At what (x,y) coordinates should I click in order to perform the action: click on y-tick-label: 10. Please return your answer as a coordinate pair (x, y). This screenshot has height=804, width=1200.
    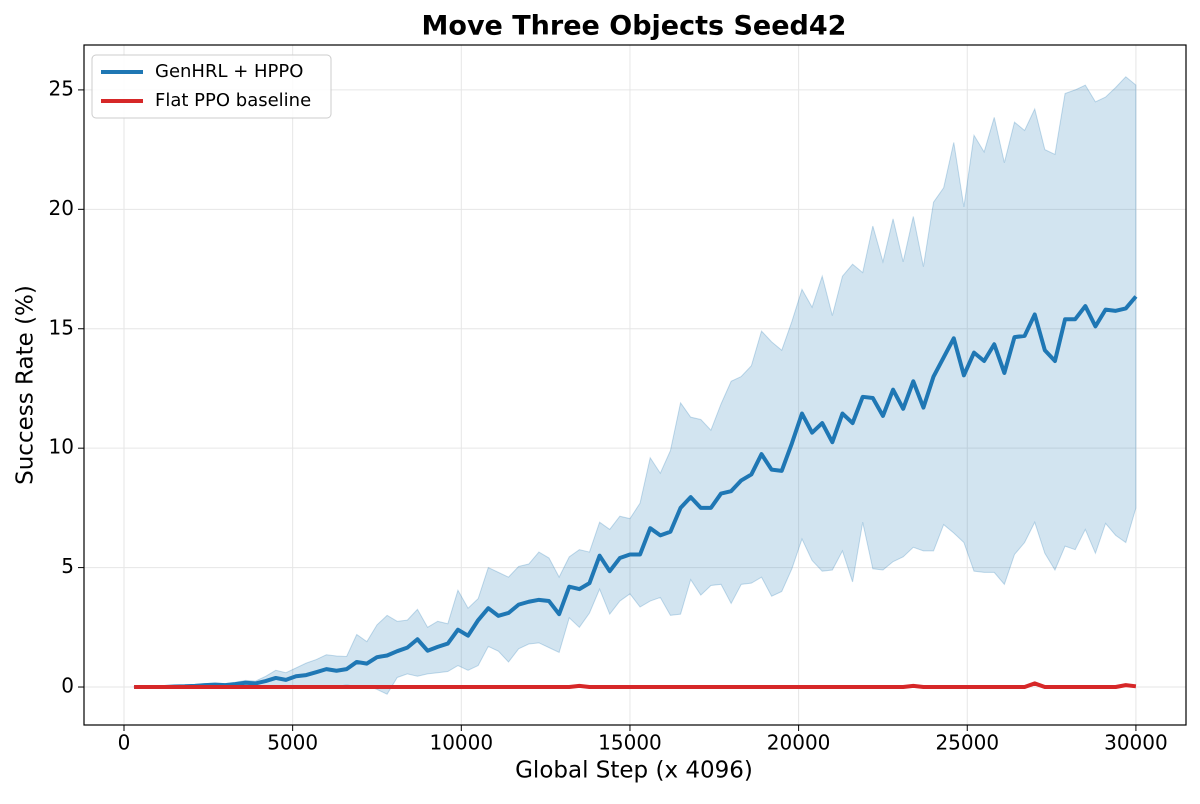
    Looking at the image, I should click on (61, 447).